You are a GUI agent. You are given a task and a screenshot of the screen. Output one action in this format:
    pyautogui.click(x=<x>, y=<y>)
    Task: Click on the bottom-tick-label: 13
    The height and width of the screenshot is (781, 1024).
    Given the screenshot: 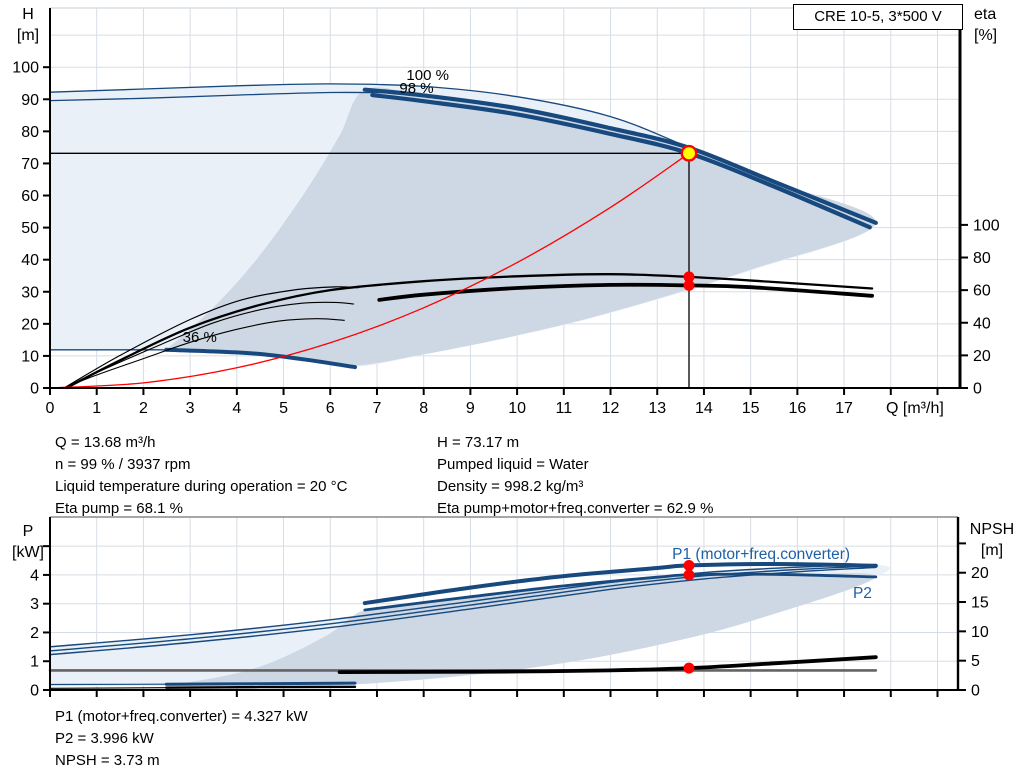 What is the action you would take?
    pyautogui.click(x=657, y=408)
    